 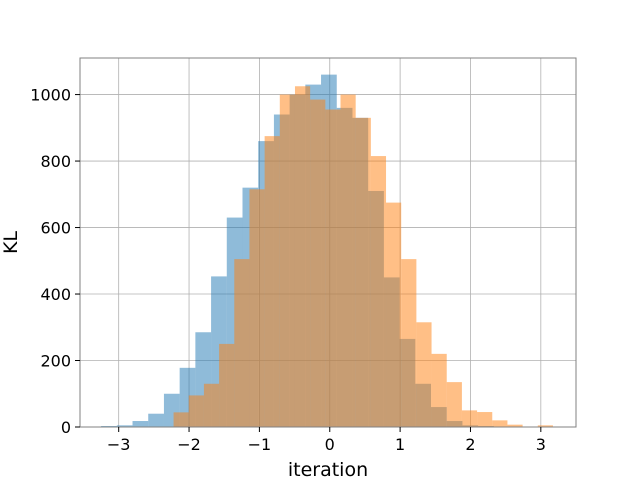 I want to click on x-axis-title: iteration, so click(x=328, y=469).